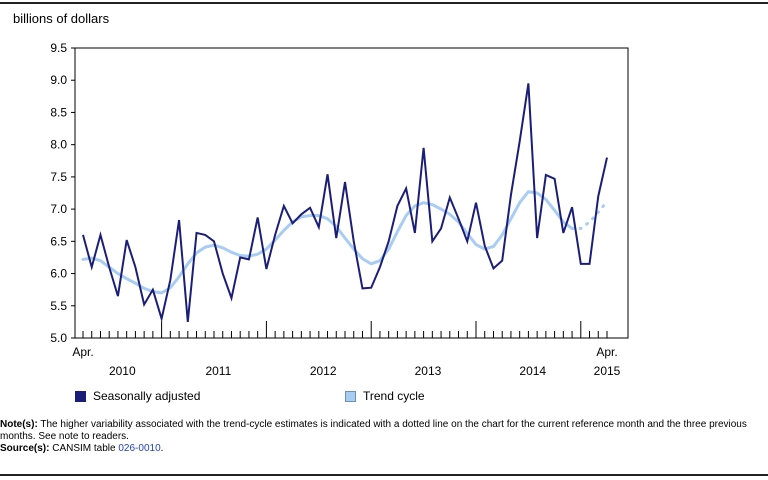 The image size is (768, 480). I want to click on x-start-month-label: Apr., so click(82, 352).